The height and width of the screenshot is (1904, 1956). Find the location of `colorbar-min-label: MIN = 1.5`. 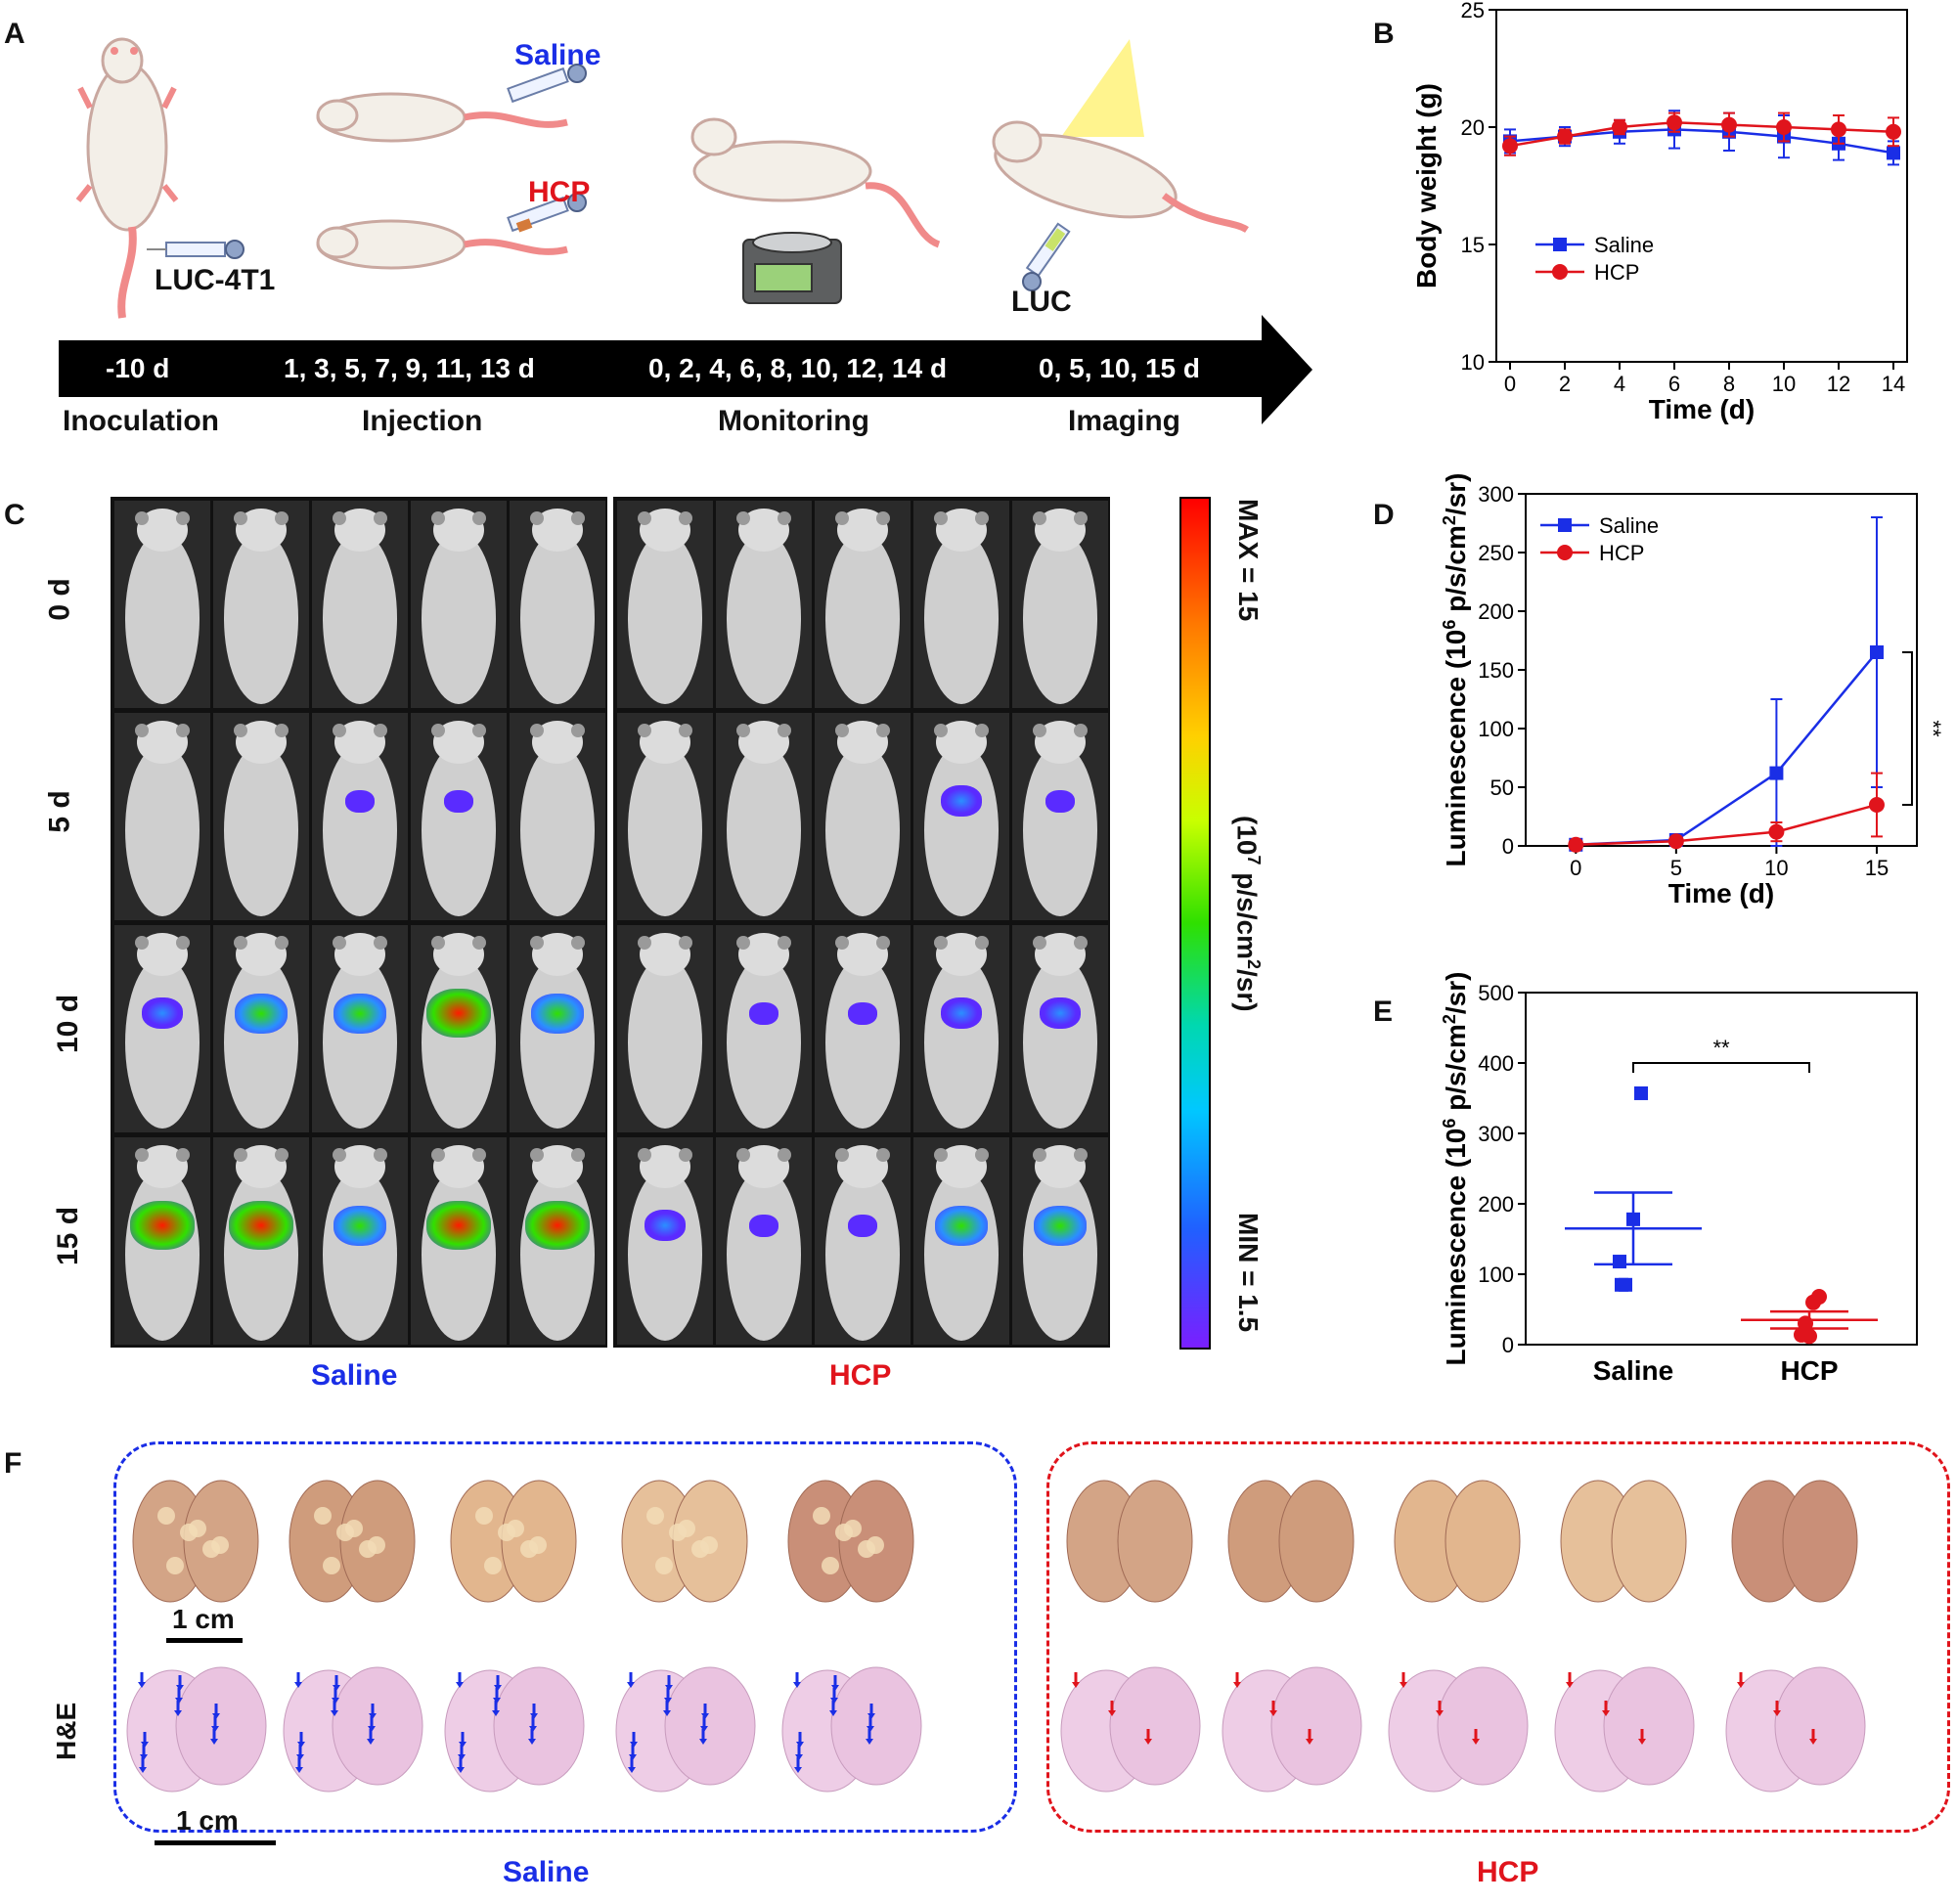

colorbar-min-label: MIN = 1.5 is located at coordinates (1248, 1273).